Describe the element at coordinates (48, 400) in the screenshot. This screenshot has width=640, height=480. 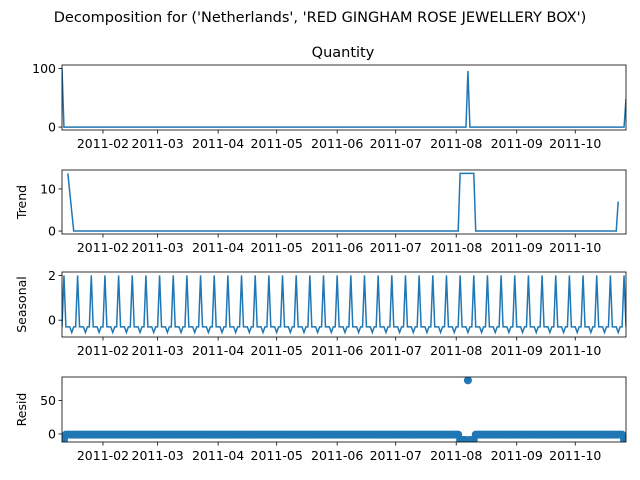
I see `y-tick-label: 50` at that location.